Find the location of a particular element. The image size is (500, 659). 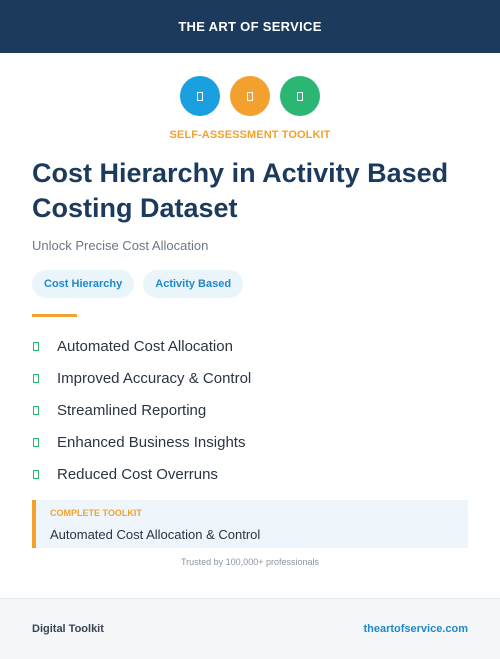

list-item: Automated Cost Allocation is located at coordinates (141, 346).